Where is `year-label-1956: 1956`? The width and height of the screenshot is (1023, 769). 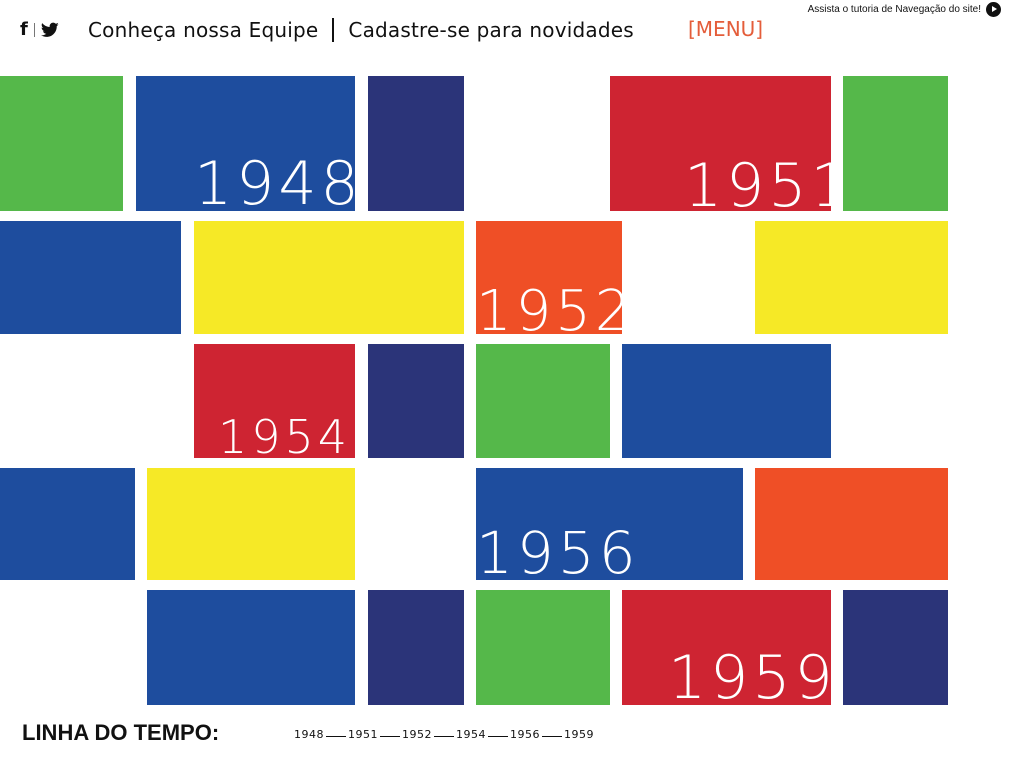 year-label-1956: 1956 is located at coordinates (558, 553).